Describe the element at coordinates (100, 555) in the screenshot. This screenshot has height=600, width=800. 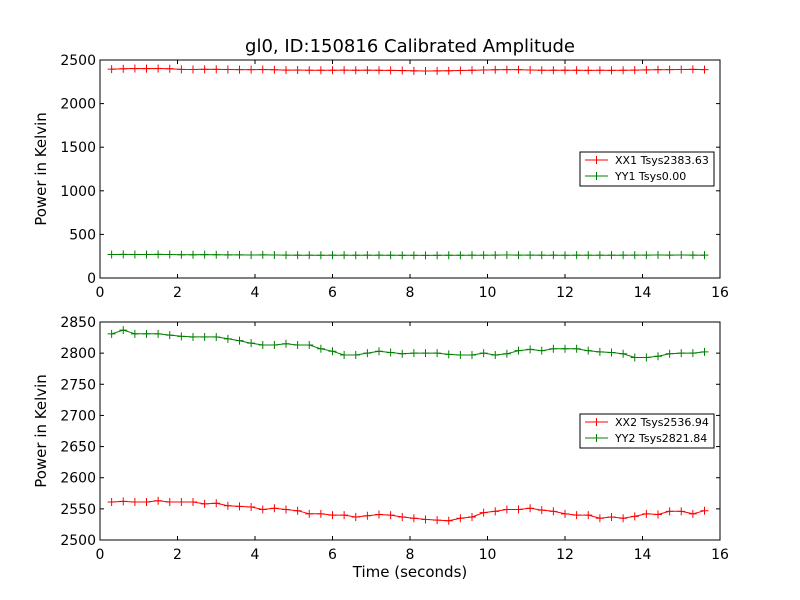
I see `x-tick-label: 0` at that location.